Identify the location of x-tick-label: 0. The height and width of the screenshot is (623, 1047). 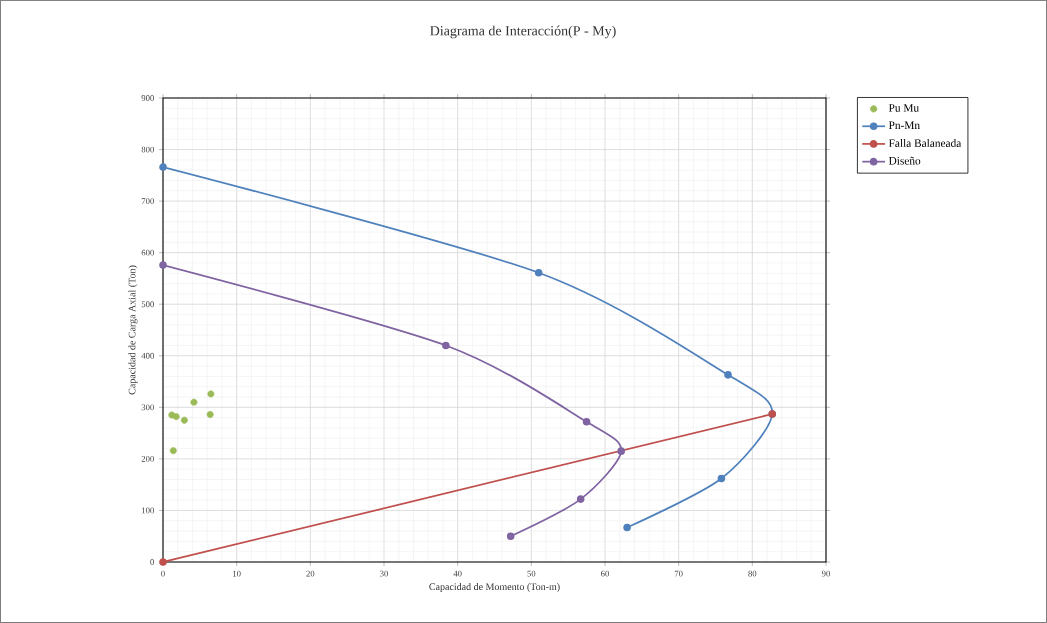
(163, 573).